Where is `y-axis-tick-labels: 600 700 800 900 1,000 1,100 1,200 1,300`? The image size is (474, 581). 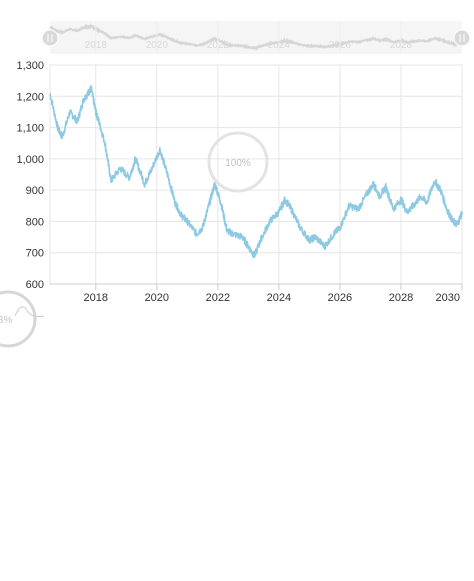
y-axis-tick-labels: 600 700 800 900 1,000 1,100 1,200 1,300 is located at coordinates (30, 175).